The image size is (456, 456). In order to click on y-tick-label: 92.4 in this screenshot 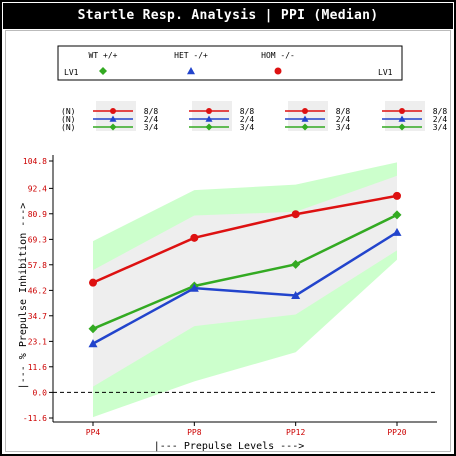, I will do `click(37, 188)`.